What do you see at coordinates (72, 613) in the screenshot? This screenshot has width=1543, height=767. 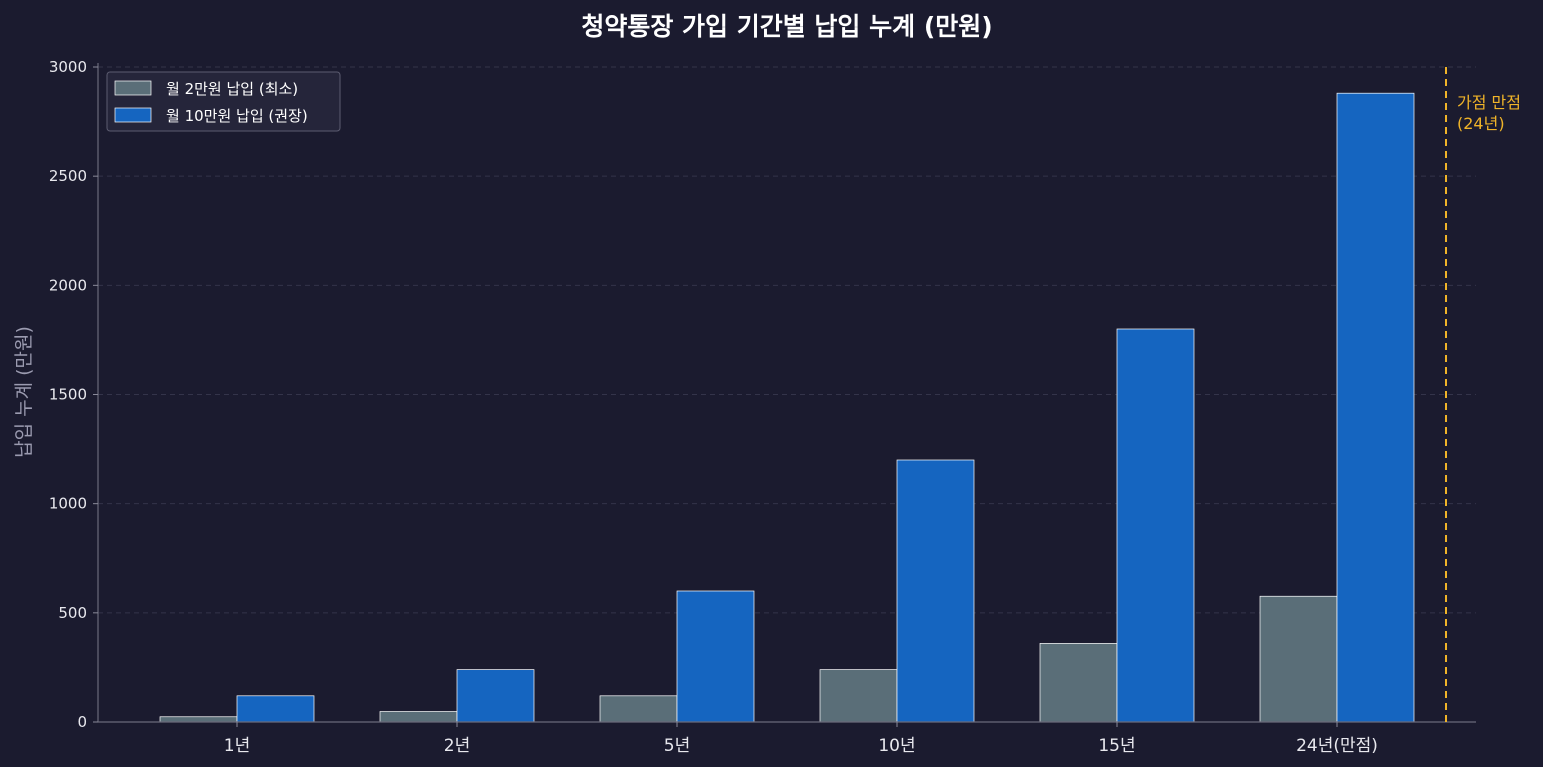 I see `y-tick-label: 500` at bounding box center [72, 613].